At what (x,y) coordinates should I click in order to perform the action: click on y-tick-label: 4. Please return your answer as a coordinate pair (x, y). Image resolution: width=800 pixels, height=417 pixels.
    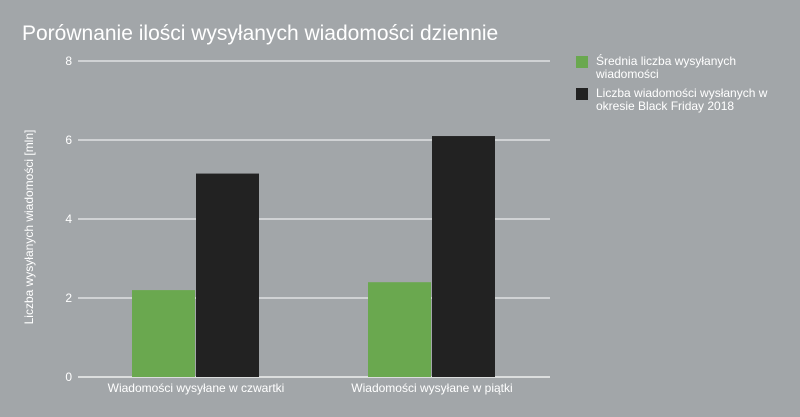
    Looking at the image, I should click on (68, 219).